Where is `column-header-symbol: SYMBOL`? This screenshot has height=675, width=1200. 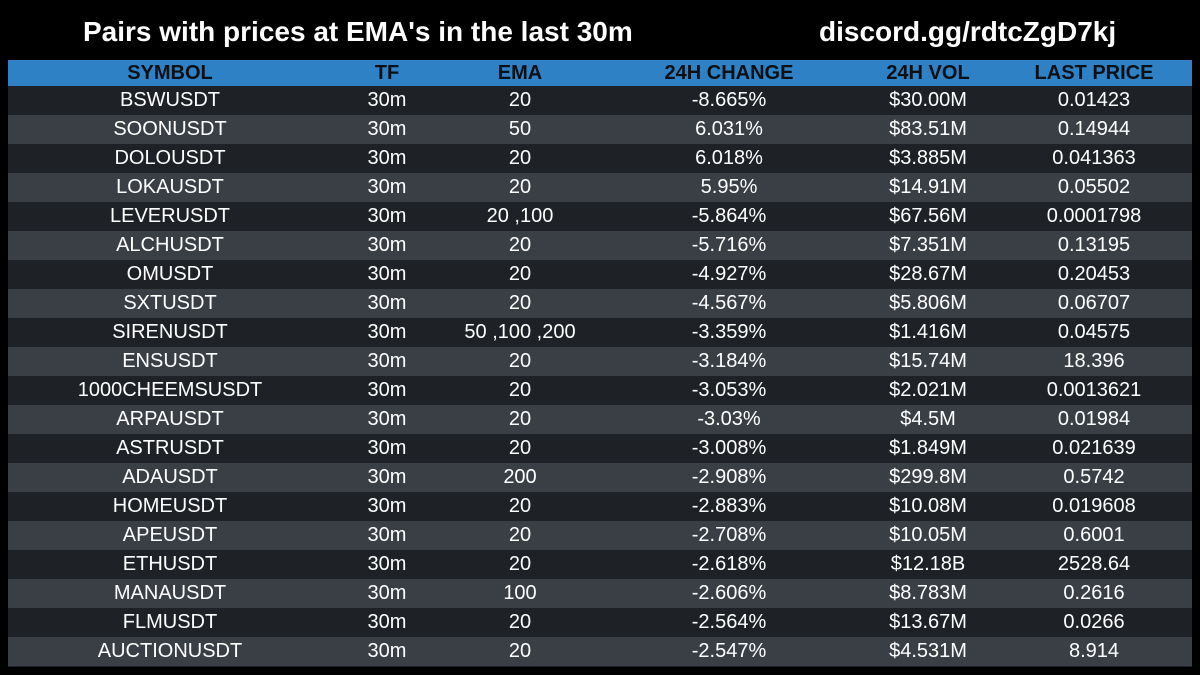 column-header-symbol: SYMBOL is located at coordinates (170, 73).